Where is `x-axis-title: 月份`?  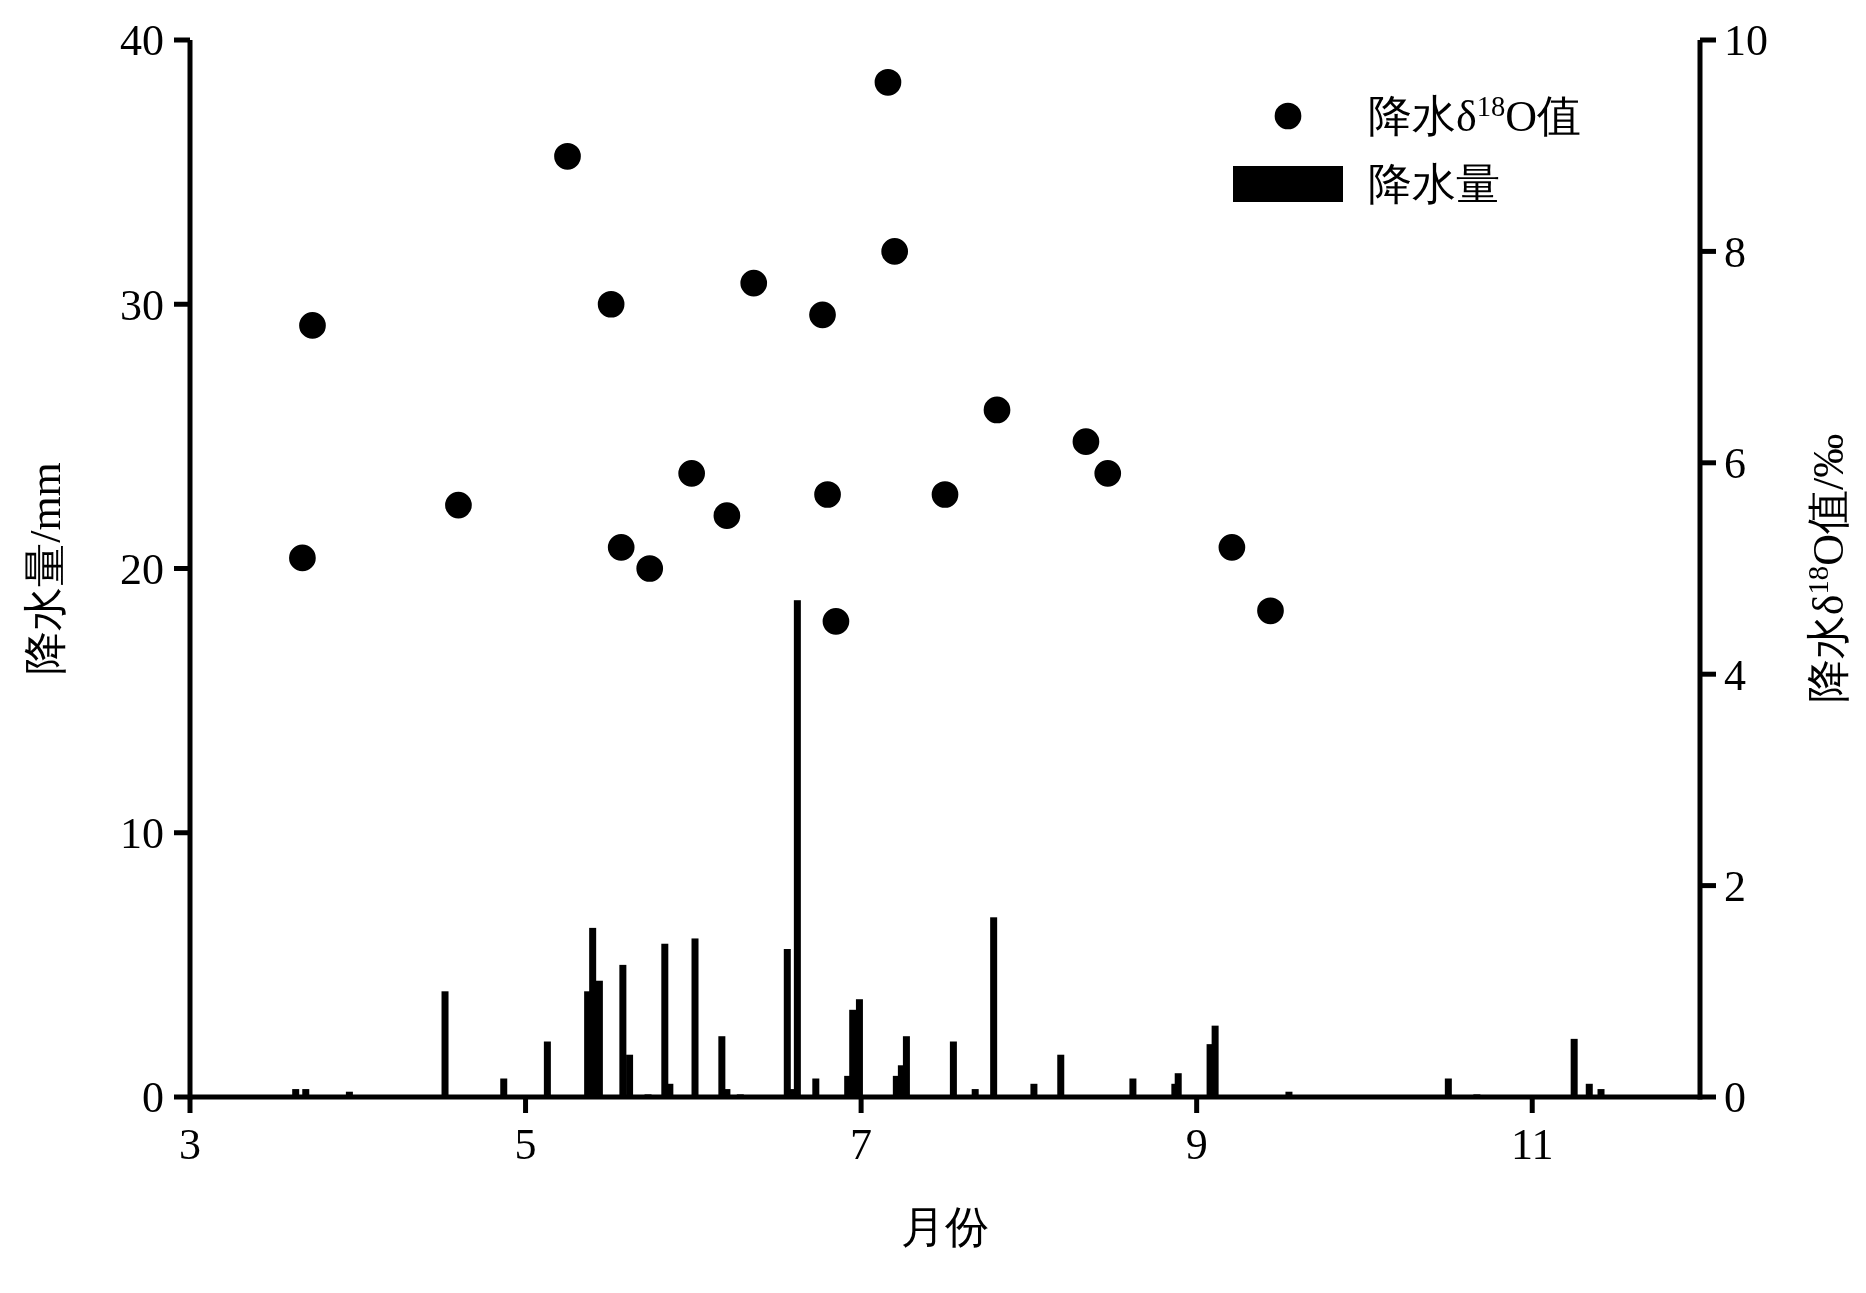
x-axis-title: 月份 is located at coordinates (945, 1227).